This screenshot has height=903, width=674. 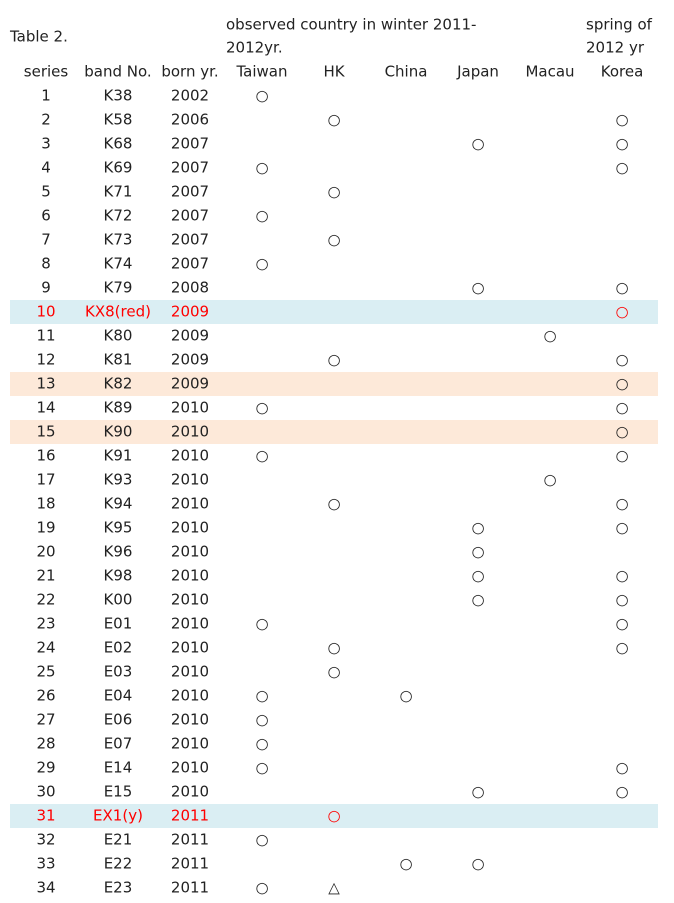 I want to click on column-header: Korea, so click(x=622, y=72).